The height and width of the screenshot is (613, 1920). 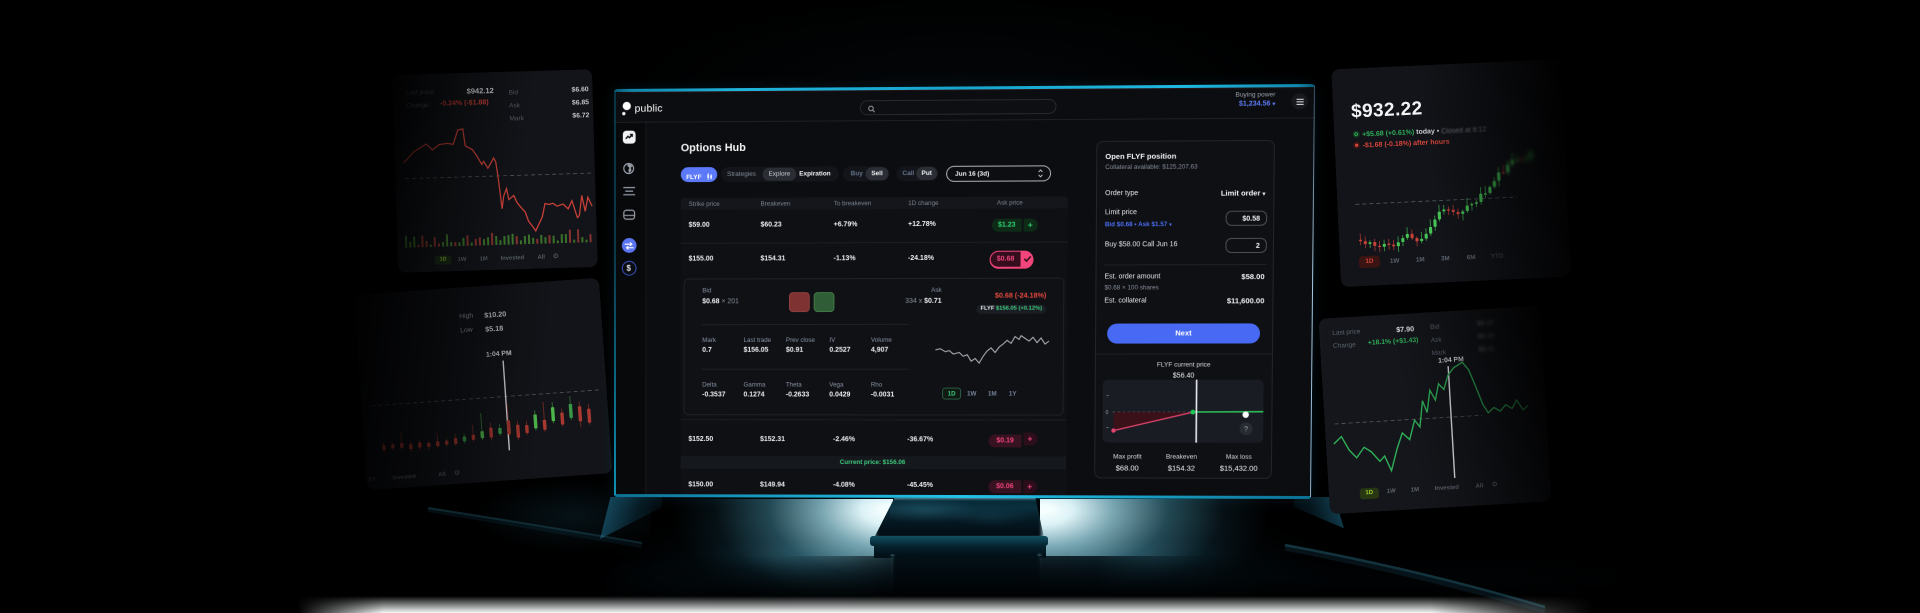 What do you see at coordinates (1107, 413) in the screenshot?
I see `svg-text: 0` at bounding box center [1107, 413].